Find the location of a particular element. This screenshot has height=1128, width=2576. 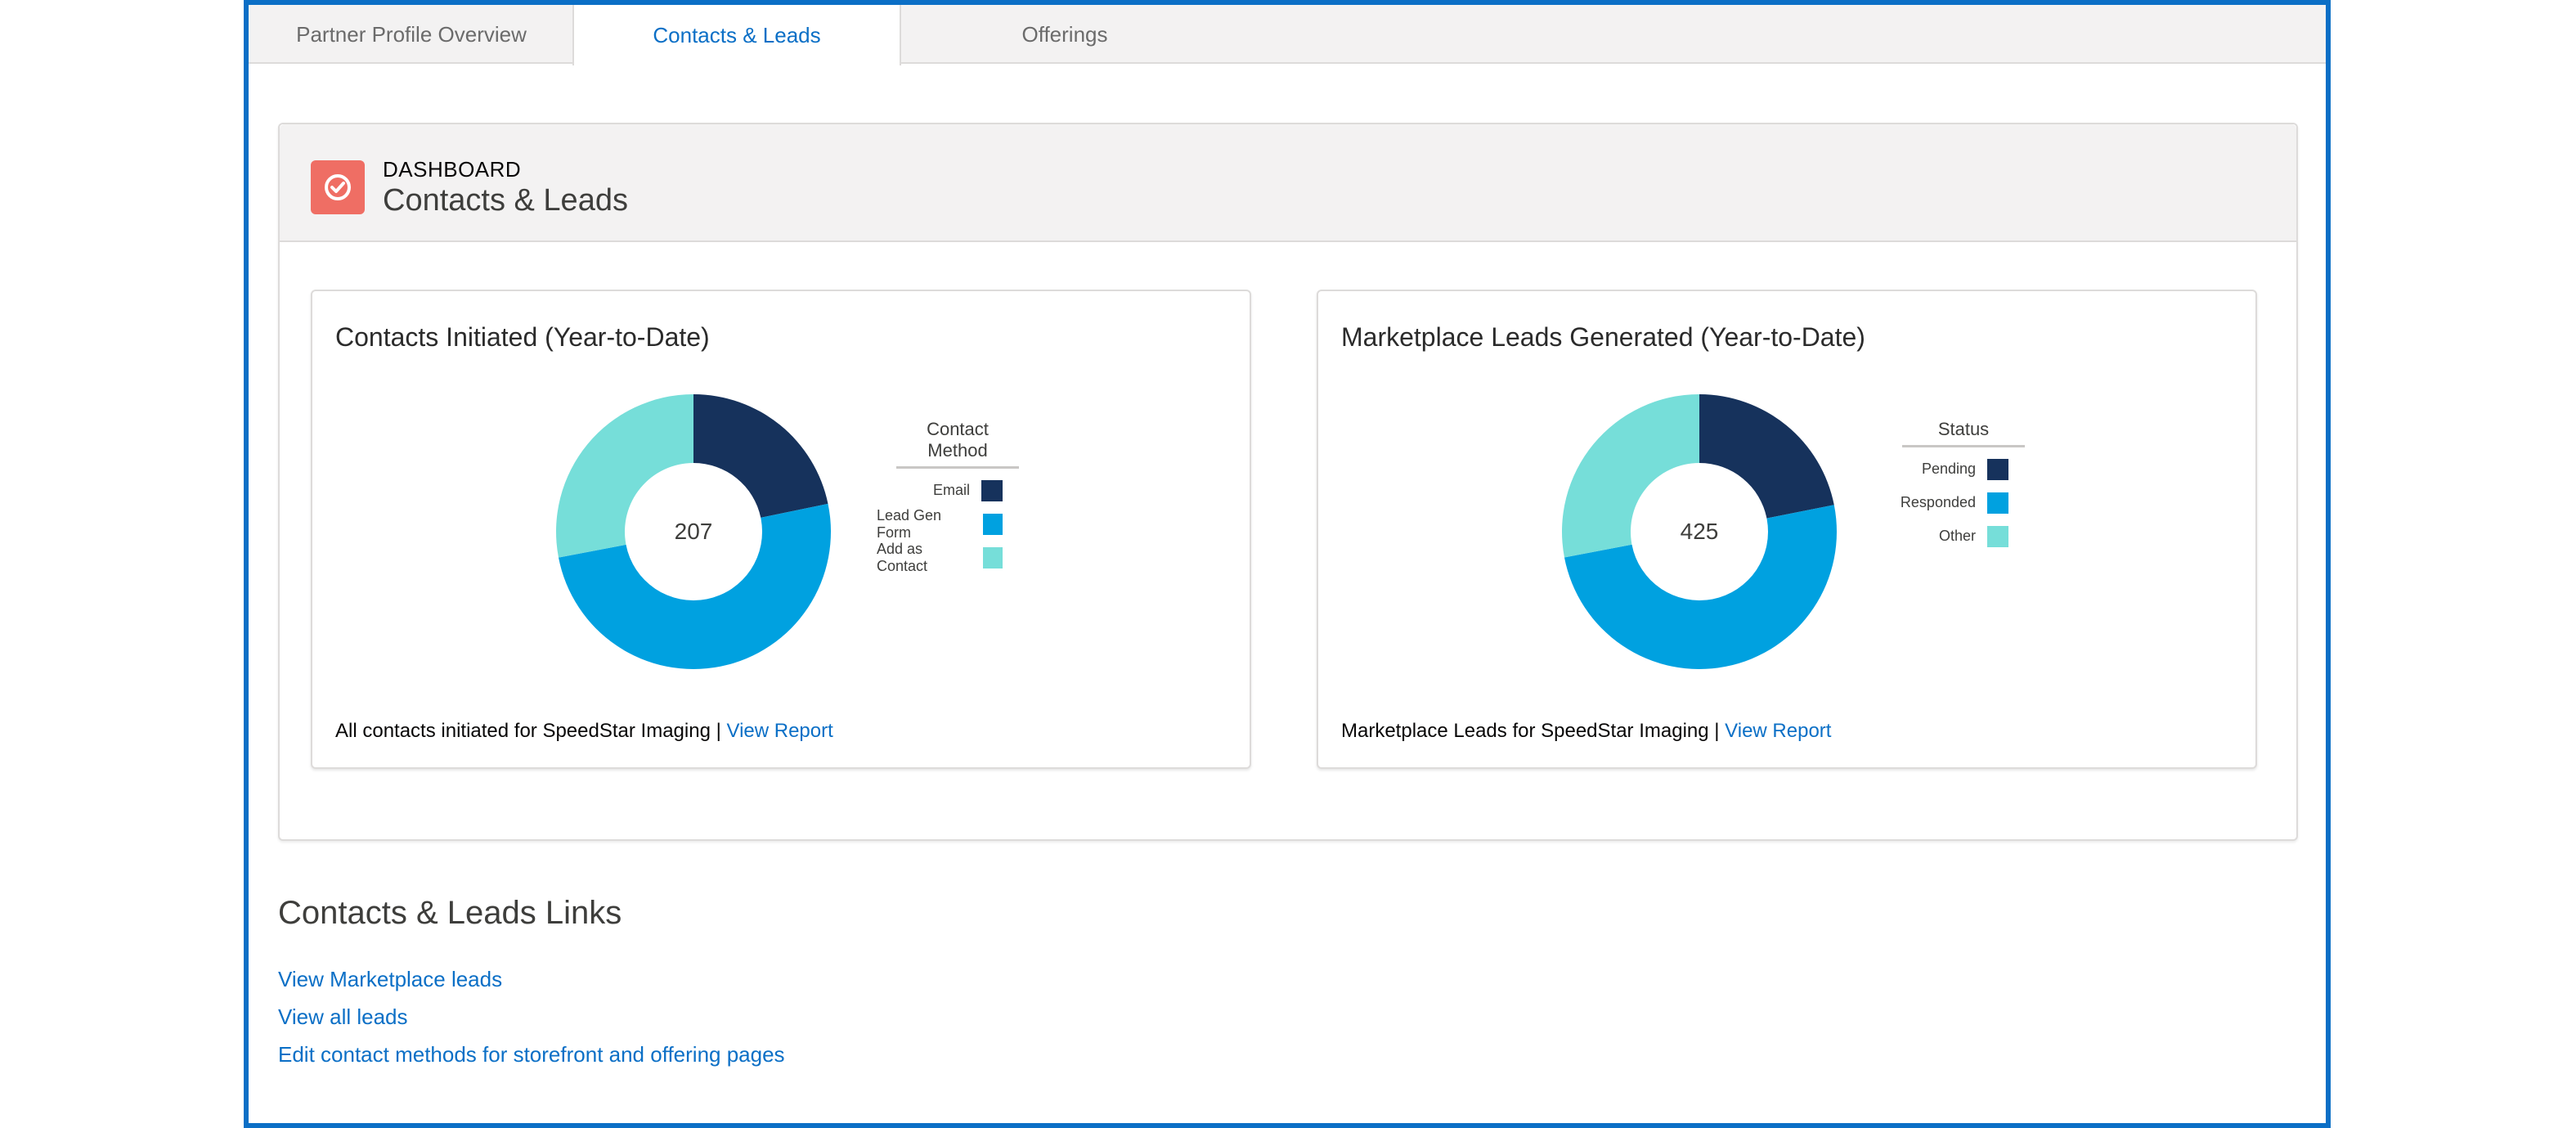

donut-slice-responded is located at coordinates (1701, 587).